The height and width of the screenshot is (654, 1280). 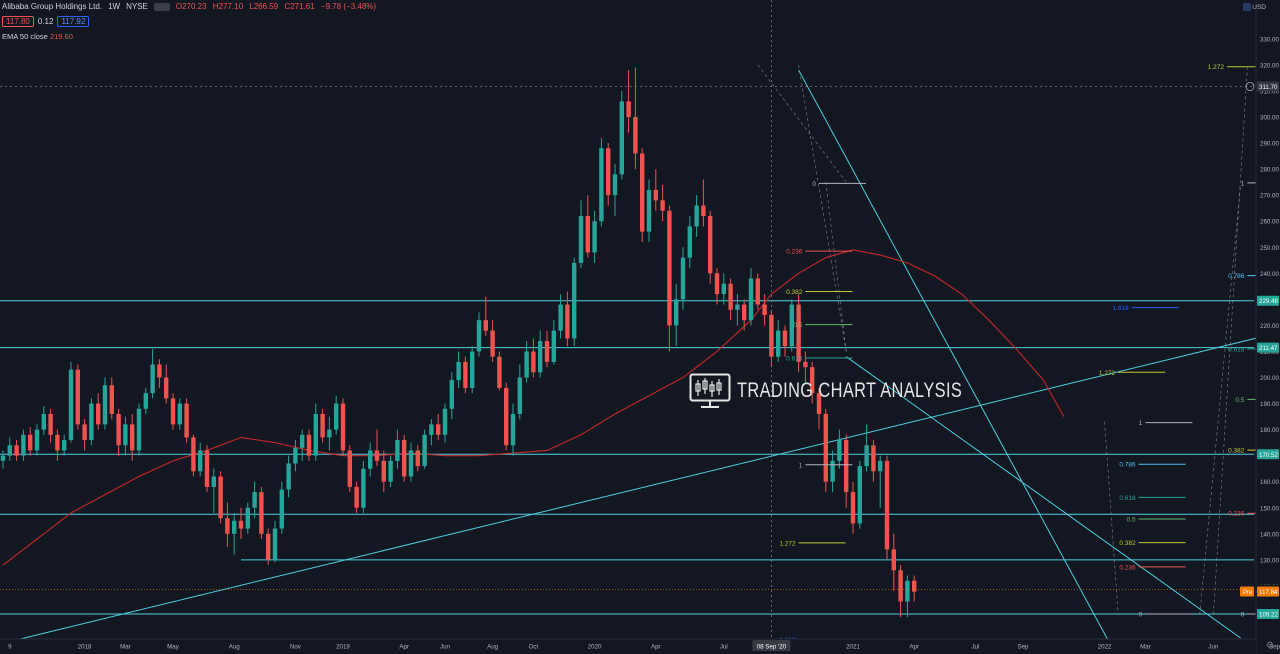 What do you see at coordinates (1152, 543) in the screenshot?
I see `fib-level: 0.382` at bounding box center [1152, 543].